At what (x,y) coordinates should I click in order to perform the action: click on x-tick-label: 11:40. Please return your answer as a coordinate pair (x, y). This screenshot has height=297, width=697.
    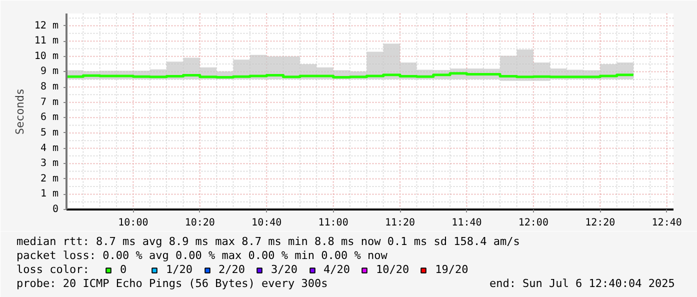
    Looking at the image, I should click on (467, 223).